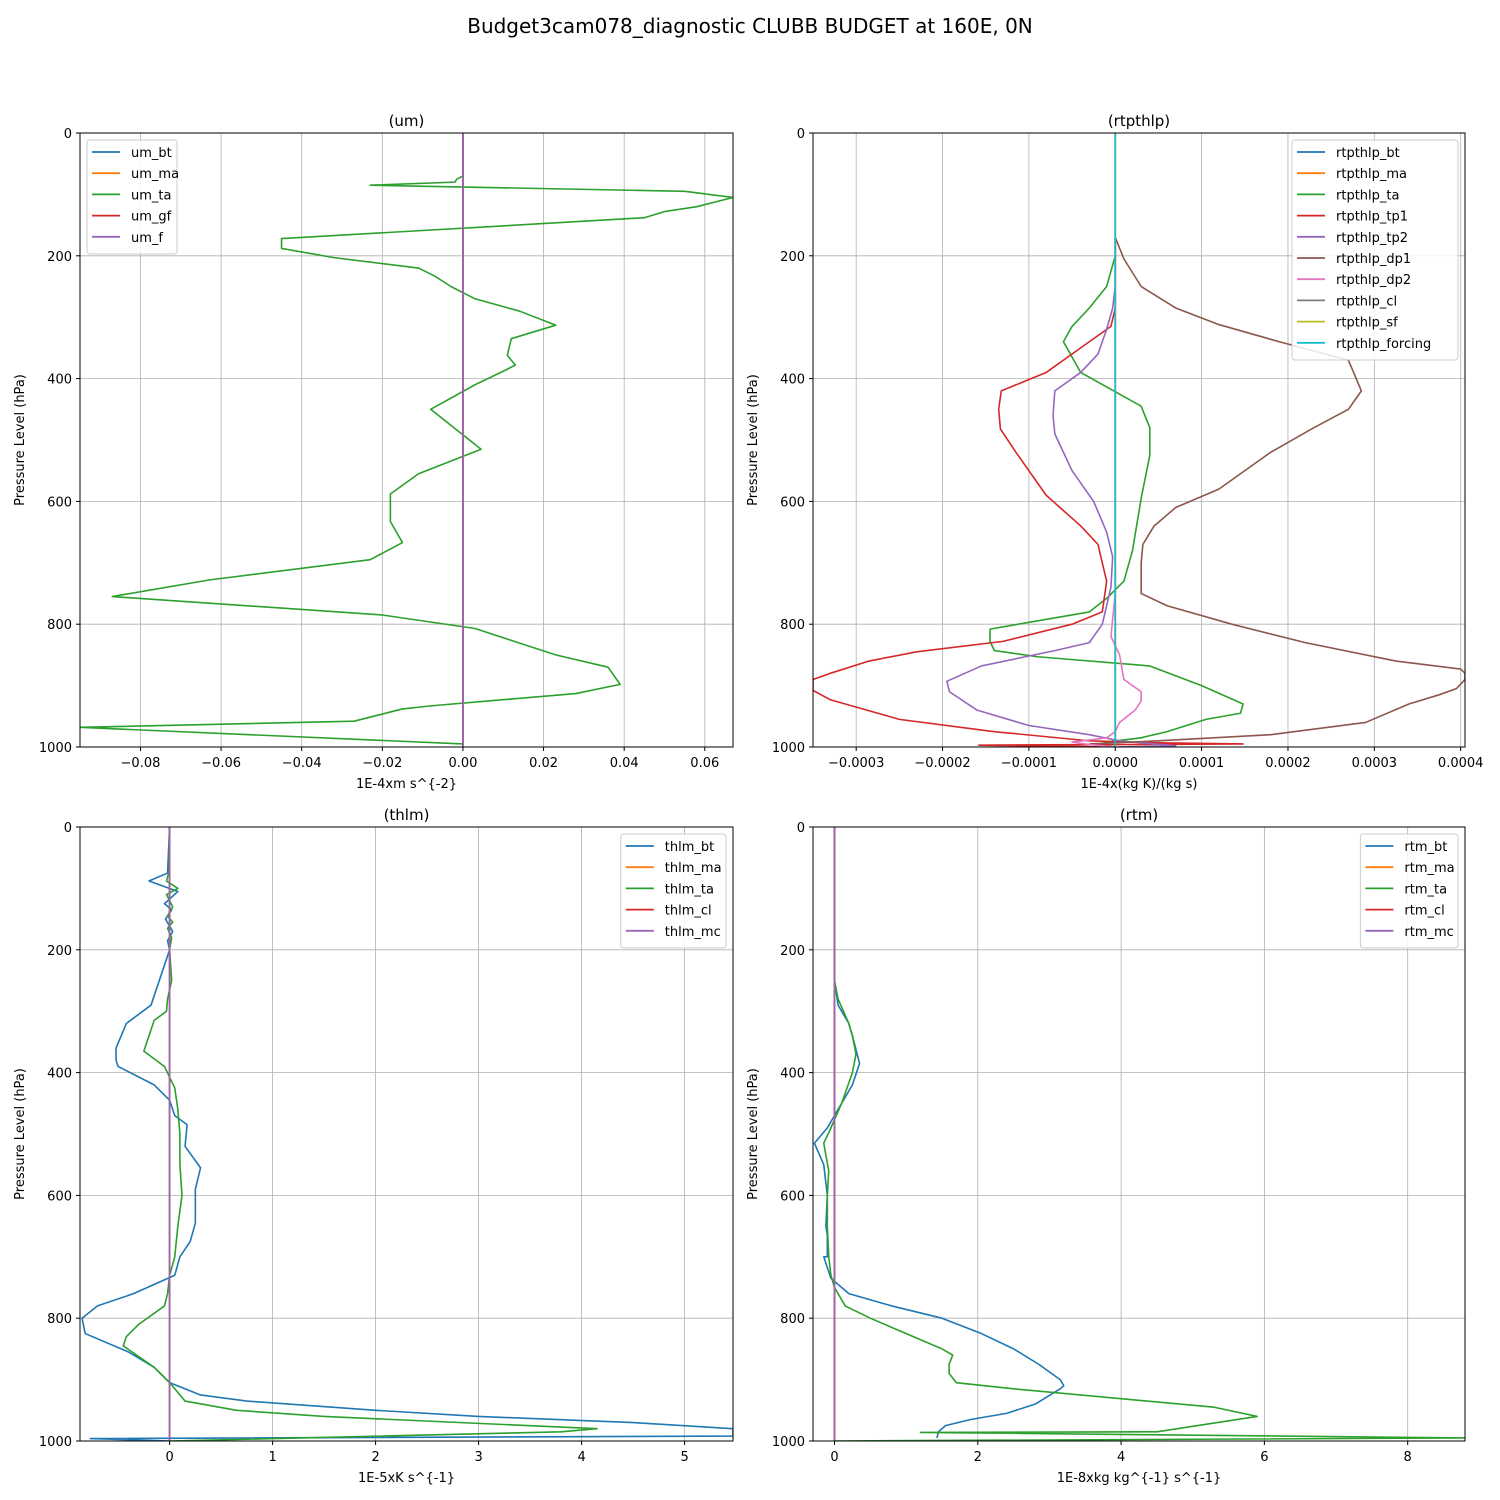 The width and height of the screenshot is (1500, 1500). Describe the element at coordinates (1277, 491) in the screenshot. I see `series-line-rtpthlp_dp1` at that location.